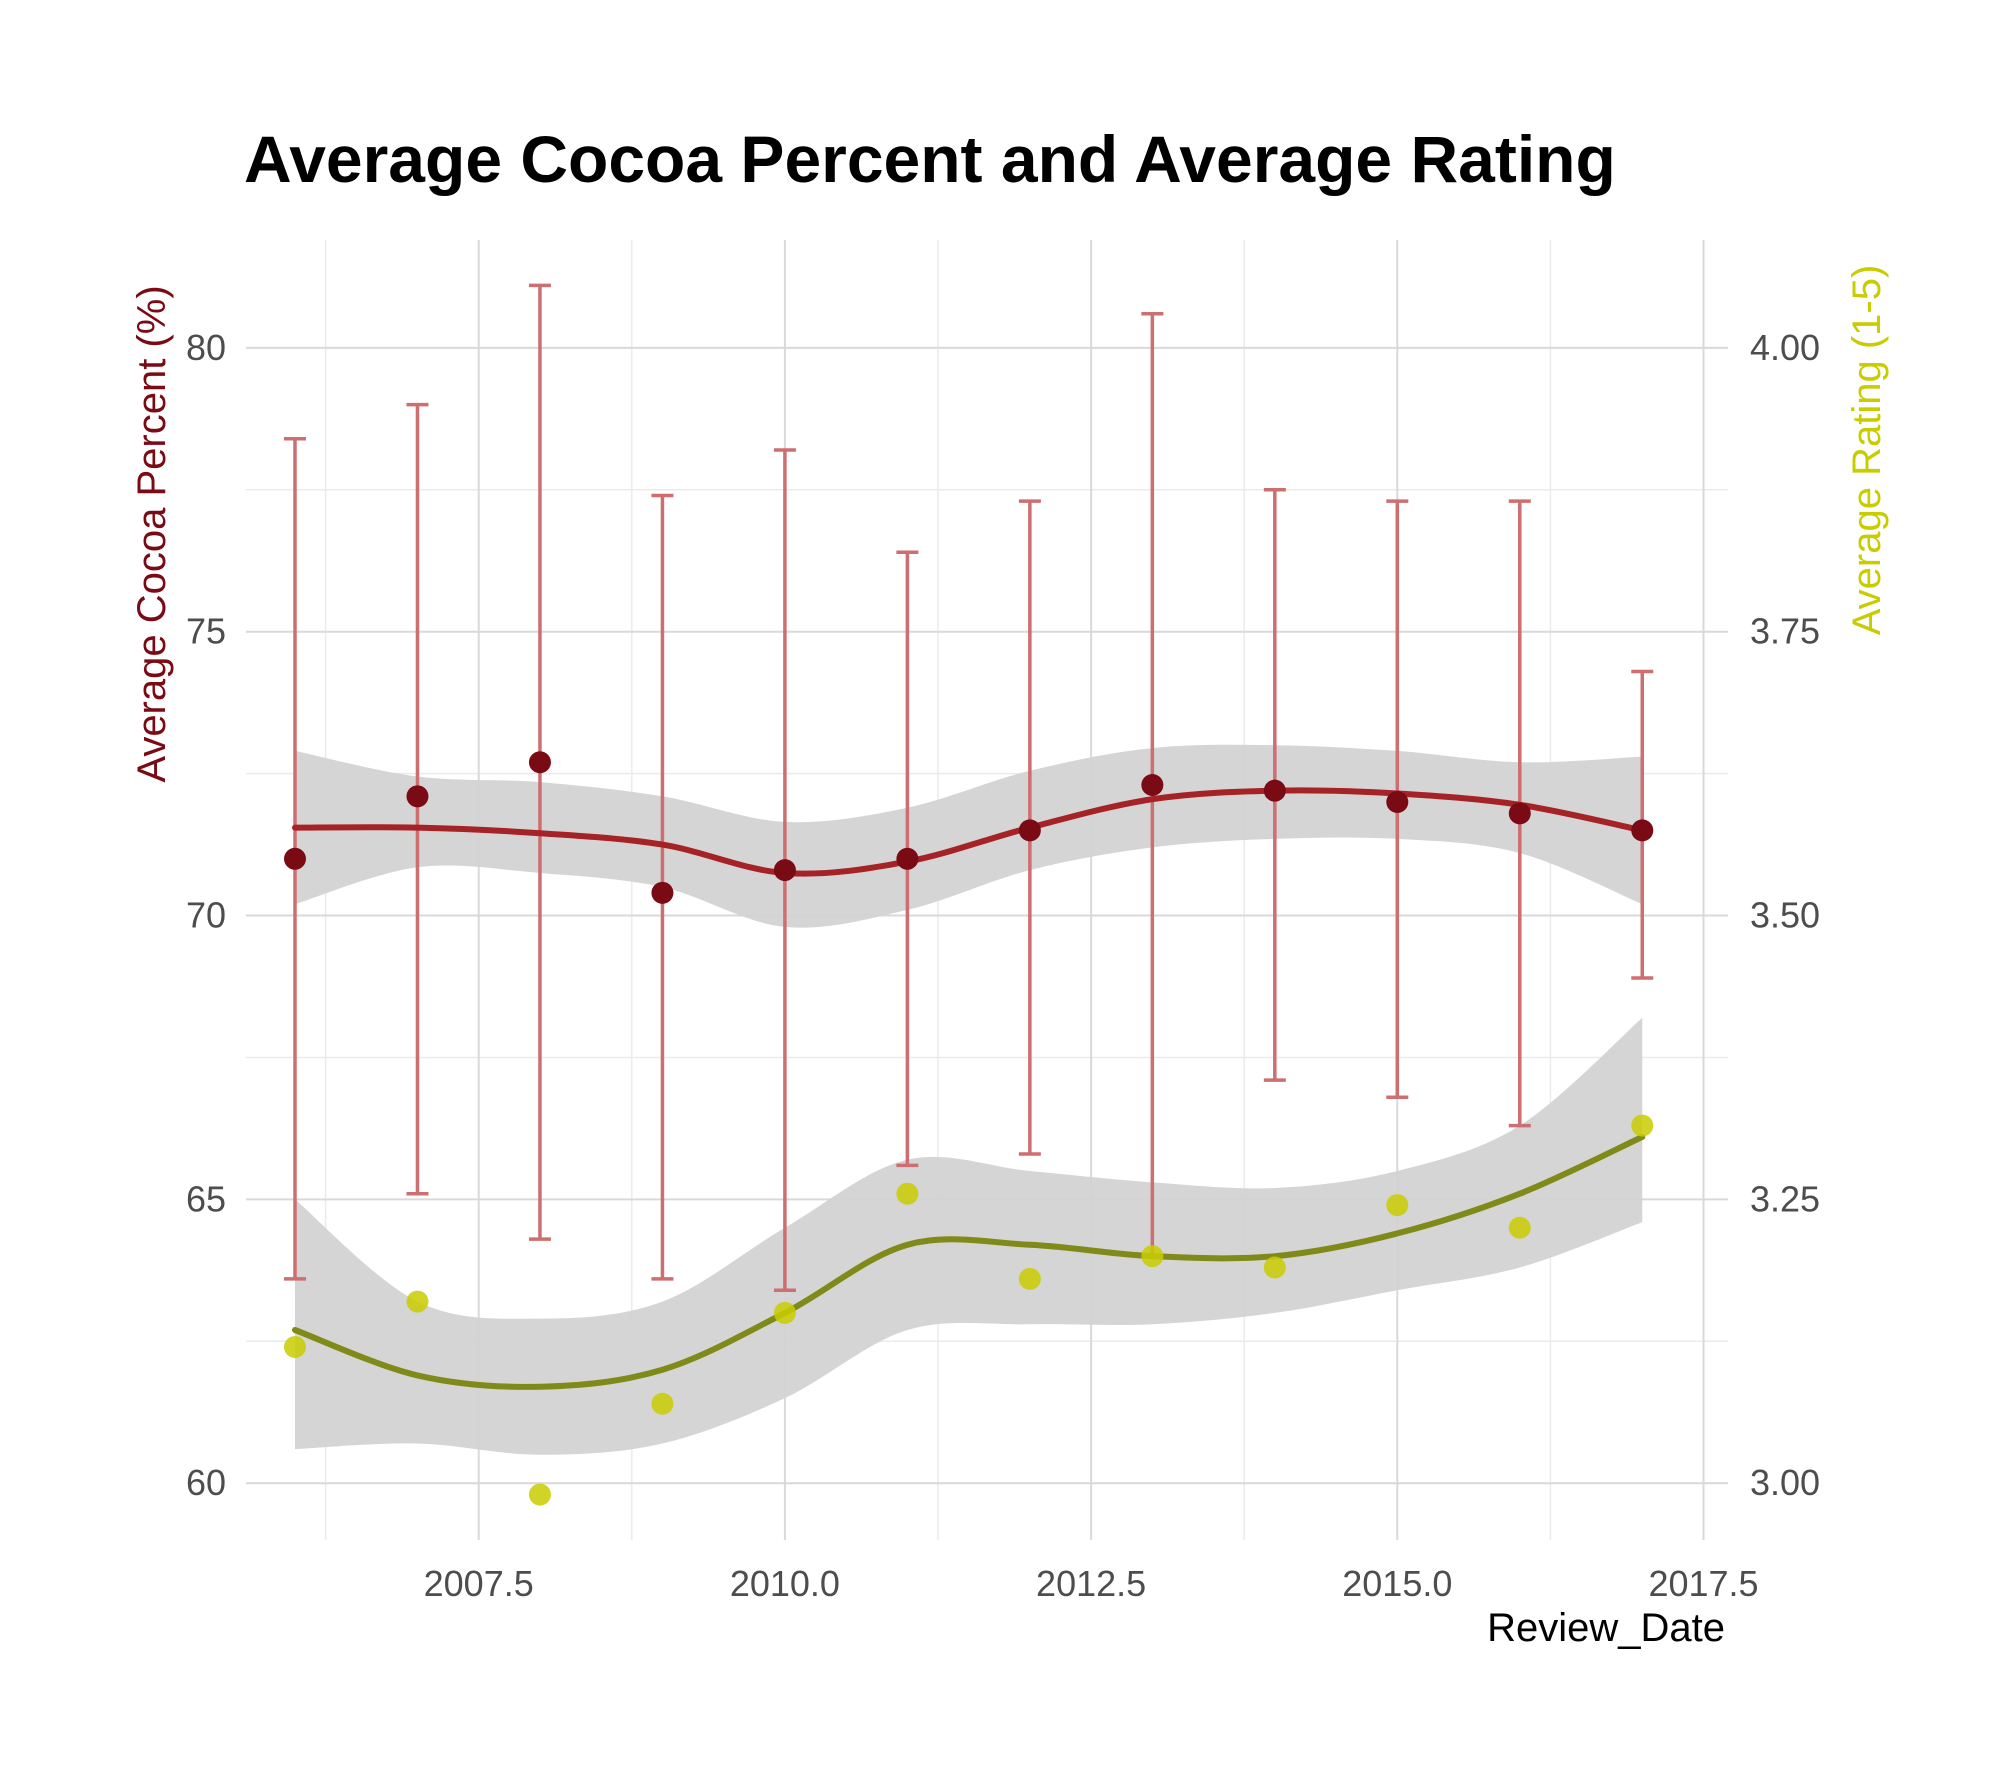  What do you see at coordinates (1703, 1583) in the screenshot?
I see `x-tick-label: 2017.5` at bounding box center [1703, 1583].